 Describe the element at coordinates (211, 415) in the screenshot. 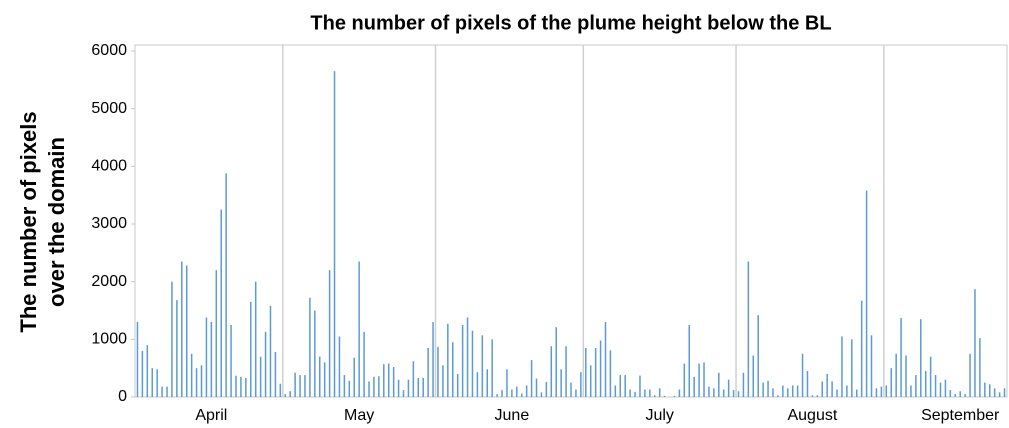

I see `x-tick-label: April` at that location.